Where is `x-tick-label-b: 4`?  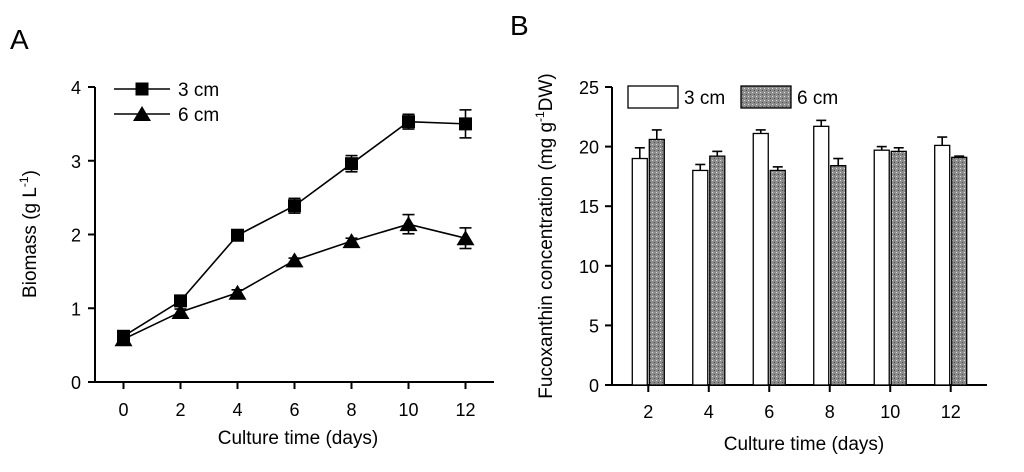
x-tick-label-b: 4 is located at coordinates (709, 412).